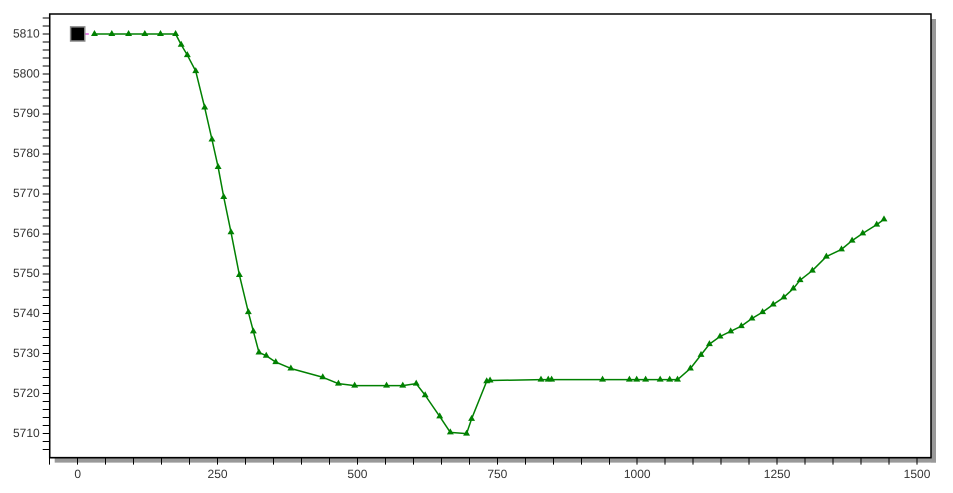 The width and height of the screenshot is (953, 493). What do you see at coordinates (26, 273) in the screenshot?
I see `y-tick-label: 5750` at bounding box center [26, 273].